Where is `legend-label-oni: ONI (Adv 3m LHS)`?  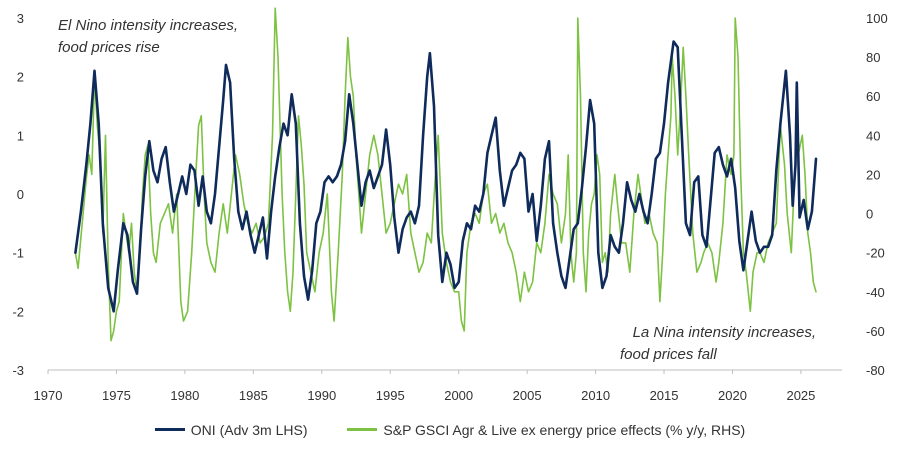 legend-label-oni: ONI (Adv 3m LHS) is located at coordinates (249, 429).